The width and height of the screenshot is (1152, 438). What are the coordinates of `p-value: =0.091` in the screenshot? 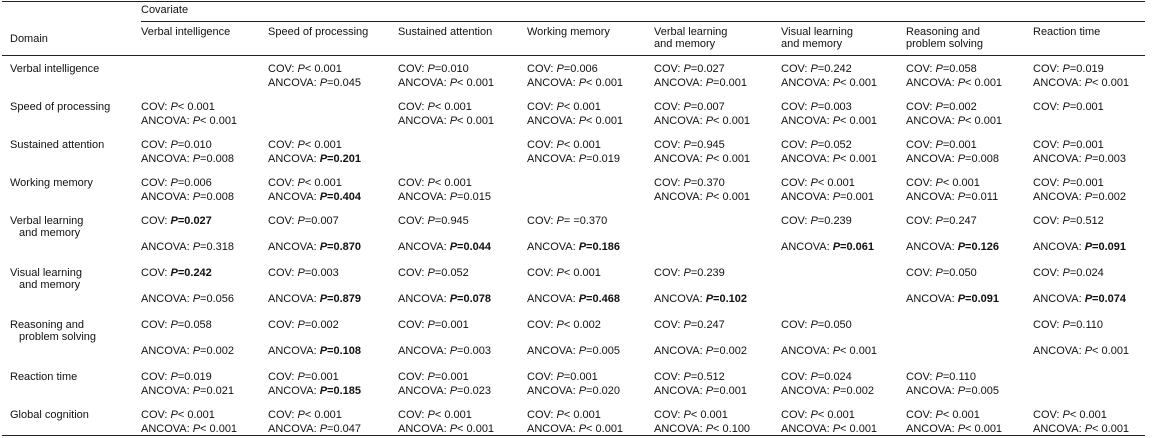 It's located at (982, 299).